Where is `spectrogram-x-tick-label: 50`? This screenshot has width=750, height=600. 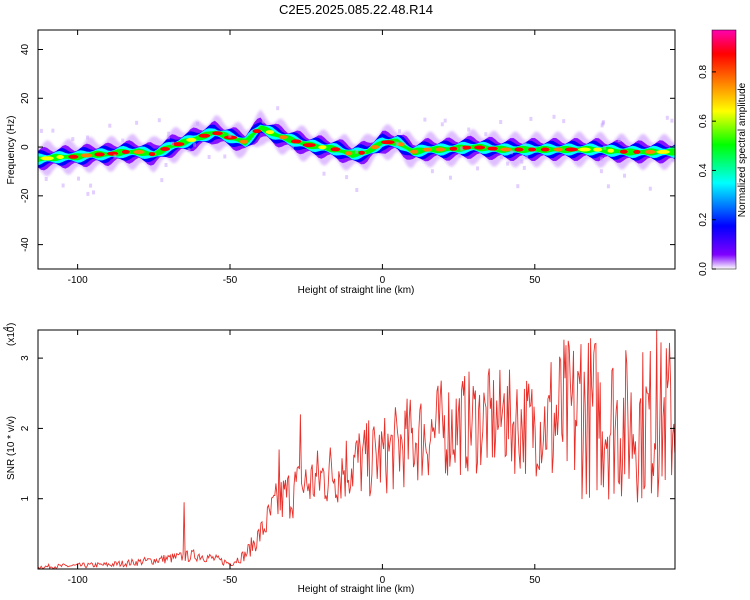 spectrogram-x-tick-label: 50 is located at coordinates (535, 280).